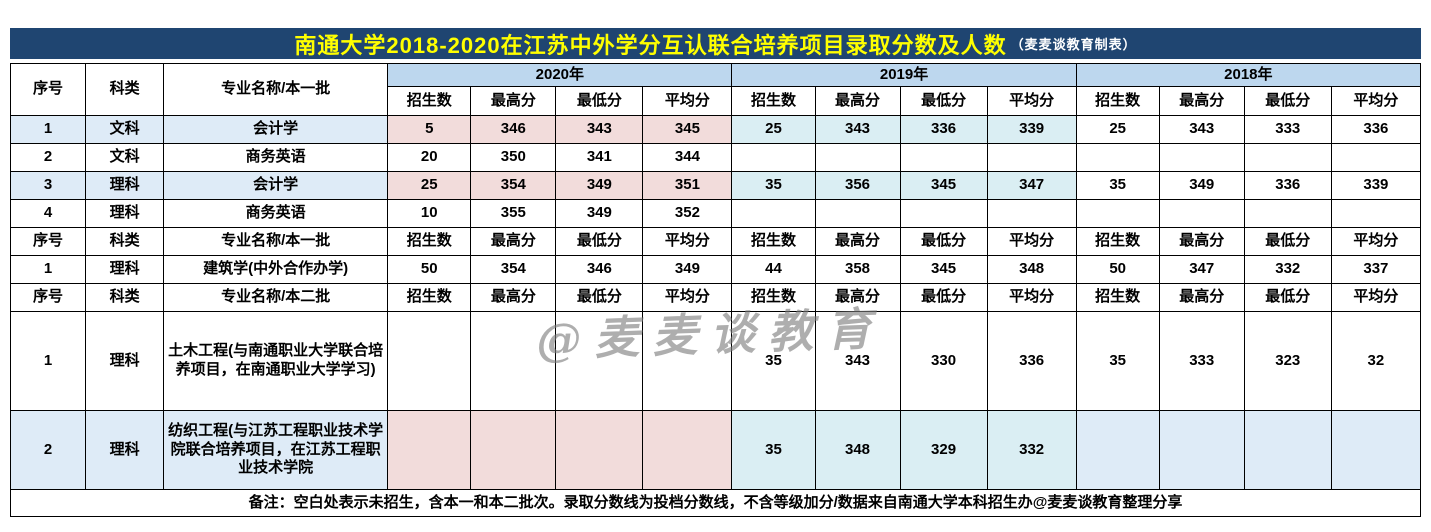  What do you see at coordinates (857, 129) in the screenshot?
I see `table-cell: 343` at bounding box center [857, 129].